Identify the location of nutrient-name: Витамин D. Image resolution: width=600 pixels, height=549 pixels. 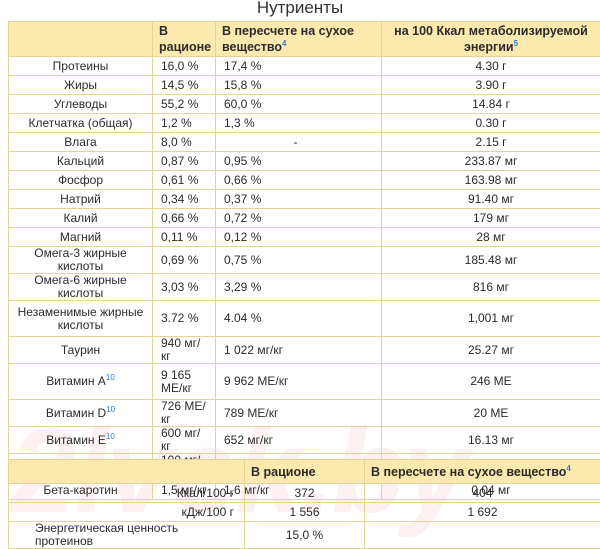
(76, 413).